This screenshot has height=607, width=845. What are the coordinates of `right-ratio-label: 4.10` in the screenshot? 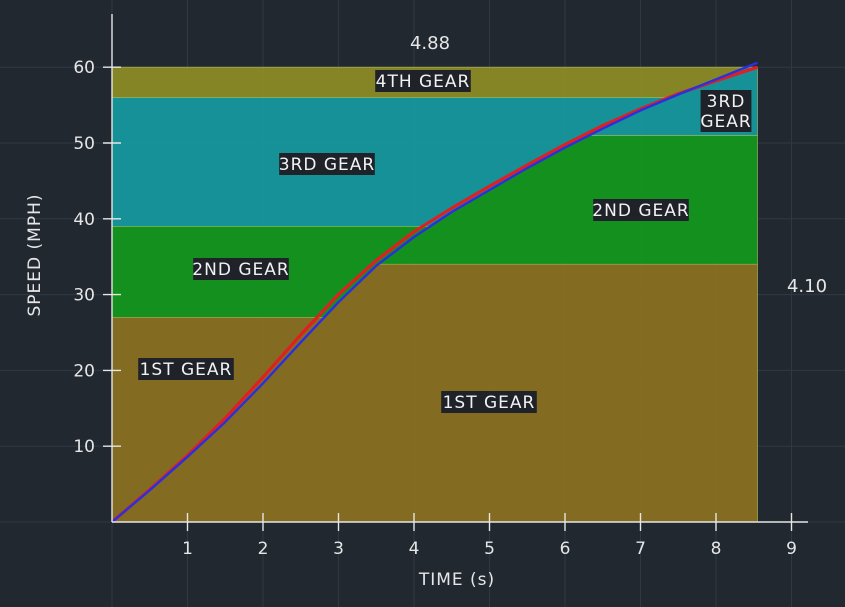 It's located at (807, 286).